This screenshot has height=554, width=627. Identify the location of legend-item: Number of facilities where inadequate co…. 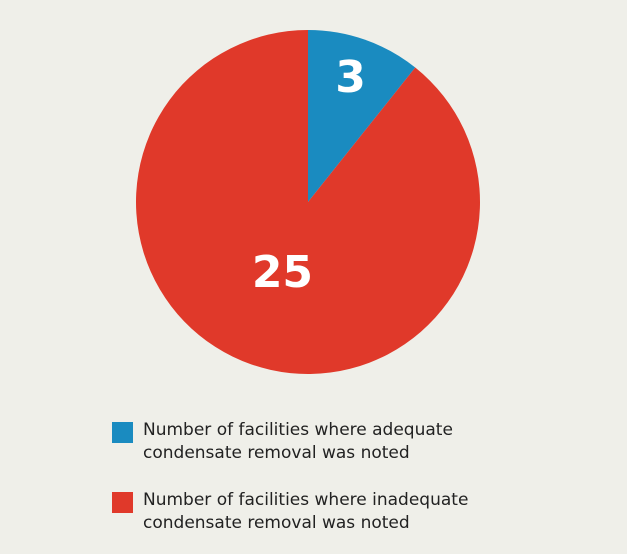
(302, 512).